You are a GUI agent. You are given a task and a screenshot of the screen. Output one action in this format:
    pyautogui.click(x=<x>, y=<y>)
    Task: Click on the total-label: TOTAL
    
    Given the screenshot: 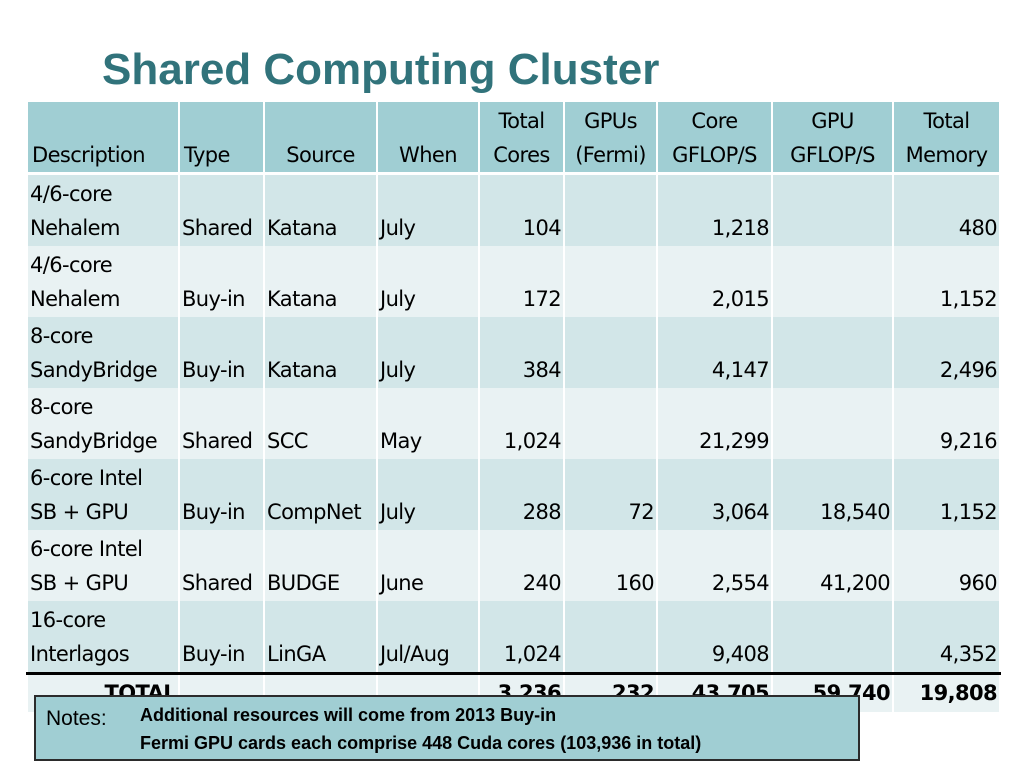 What is the action you would take?
    pyautogui.click(x=103, y=692)
    